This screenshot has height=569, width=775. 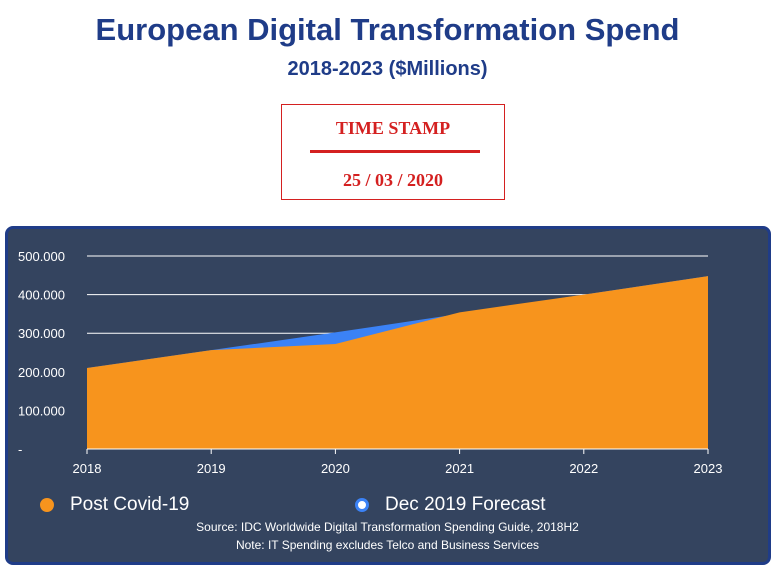 What do you see at coordinates (41, 256) in the screenshot?
I see `y-tick-label: 500.000` at bounding box center [41, 256].